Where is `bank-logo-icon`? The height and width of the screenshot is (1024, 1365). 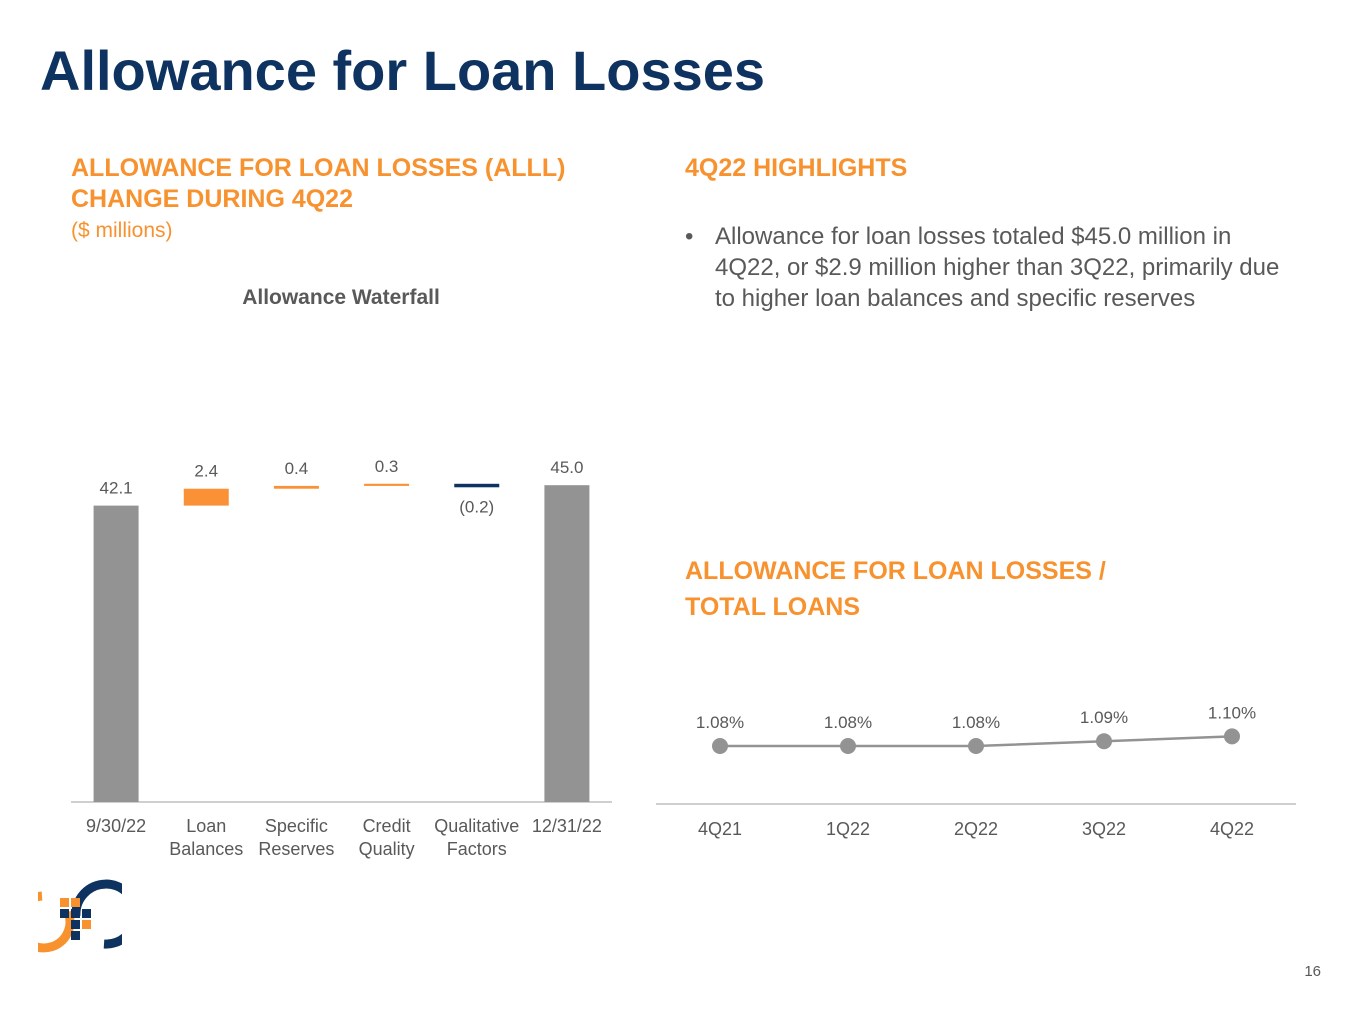 bank-logo-icon is located at coordinates (80, 916).